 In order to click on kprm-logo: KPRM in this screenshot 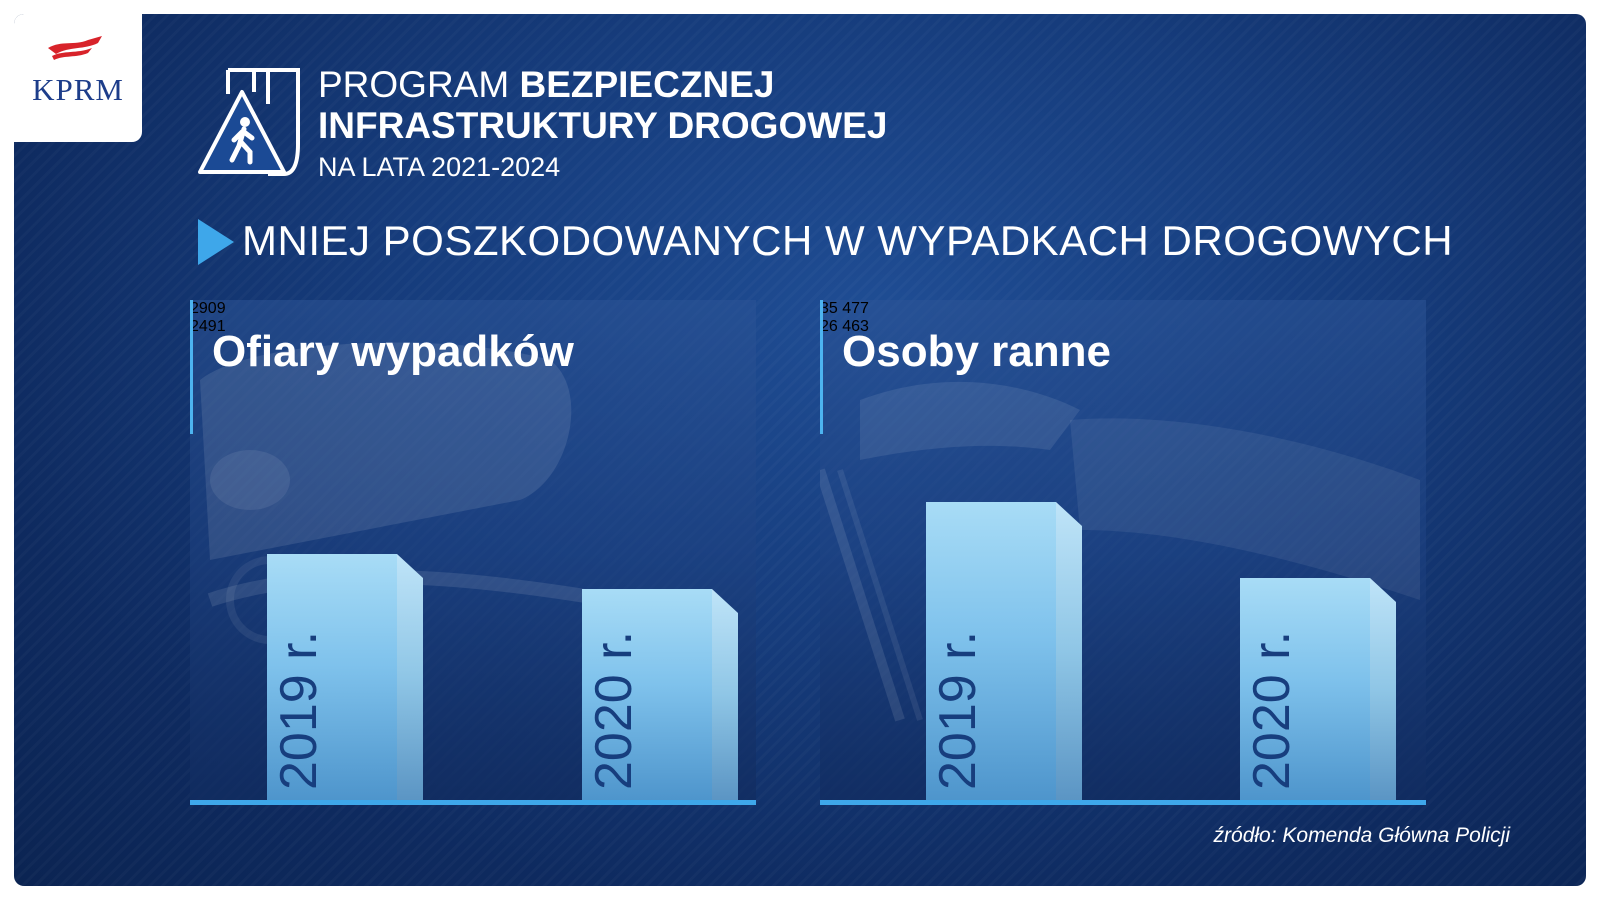, I will do `click(78, 78)`.